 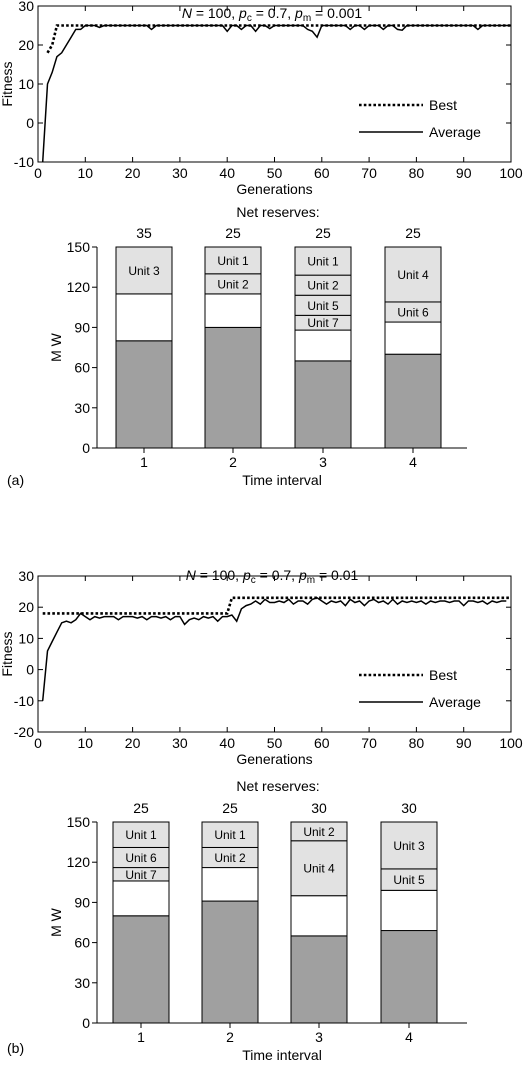 What do you see at coordinates (511, 173) in the screenshot?
I see `line1-x-tick-label: 100` at bounding box center [511, 173].